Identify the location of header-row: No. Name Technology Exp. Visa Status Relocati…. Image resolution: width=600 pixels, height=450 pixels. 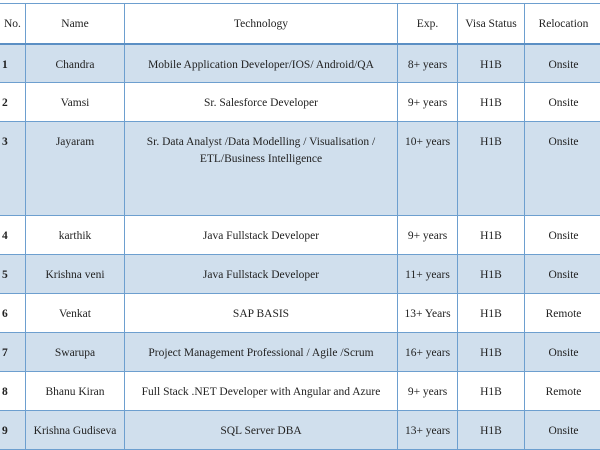
(300, 24).